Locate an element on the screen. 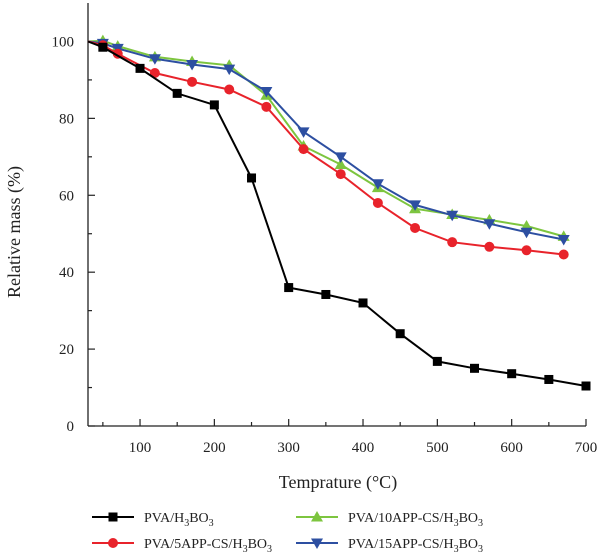  y-tick-label: 0 is located at coordinates (71, 427).